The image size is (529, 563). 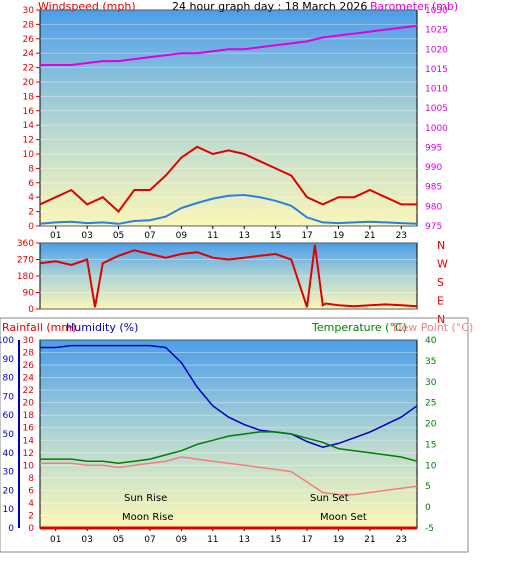 I want to click on dewpoint-axis-title: Dew Point (°C), so click(x=433, y=327).